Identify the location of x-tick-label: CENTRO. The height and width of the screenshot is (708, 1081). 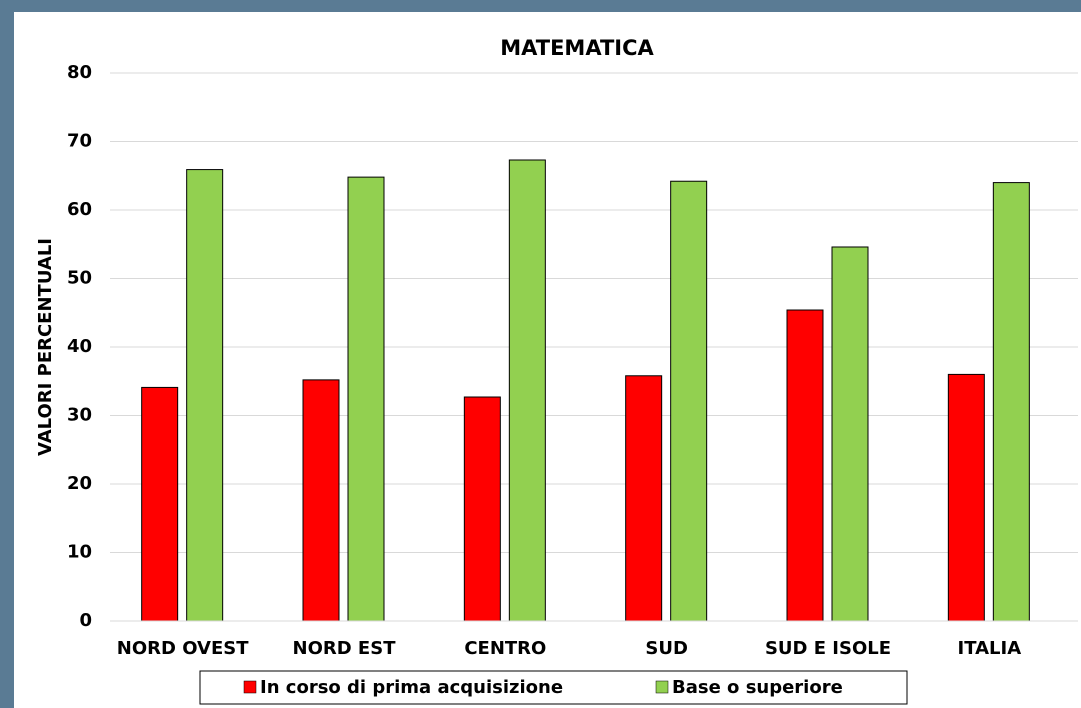
(505, 648).